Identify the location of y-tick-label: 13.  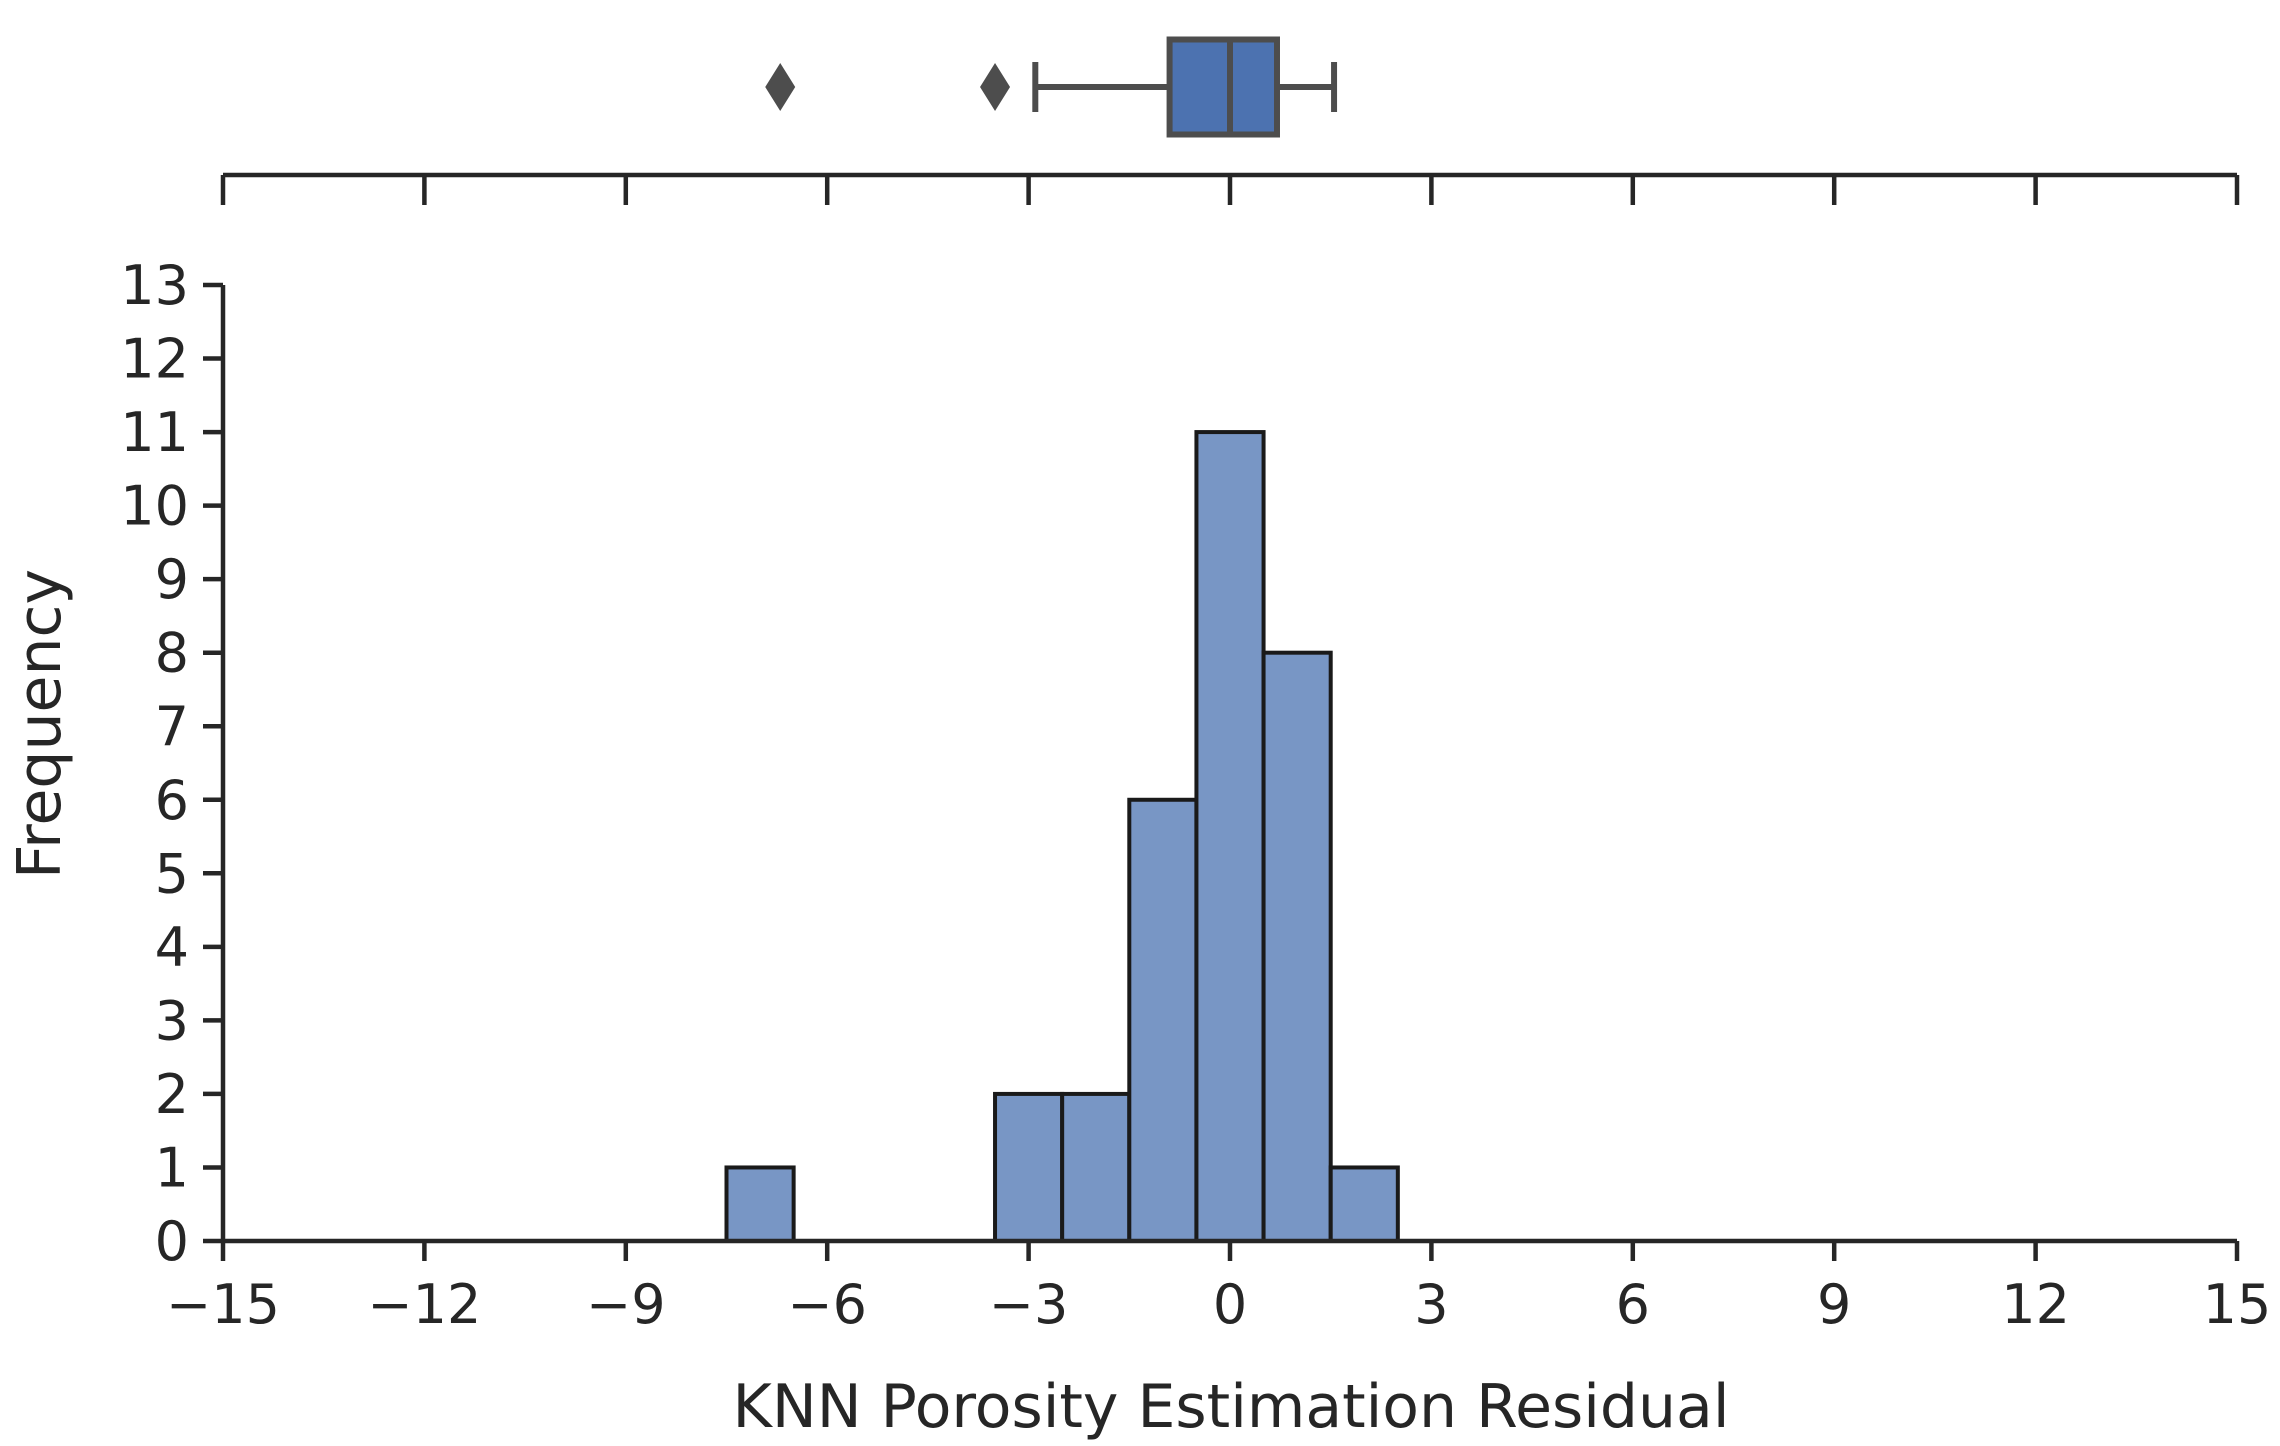
(154, 285).